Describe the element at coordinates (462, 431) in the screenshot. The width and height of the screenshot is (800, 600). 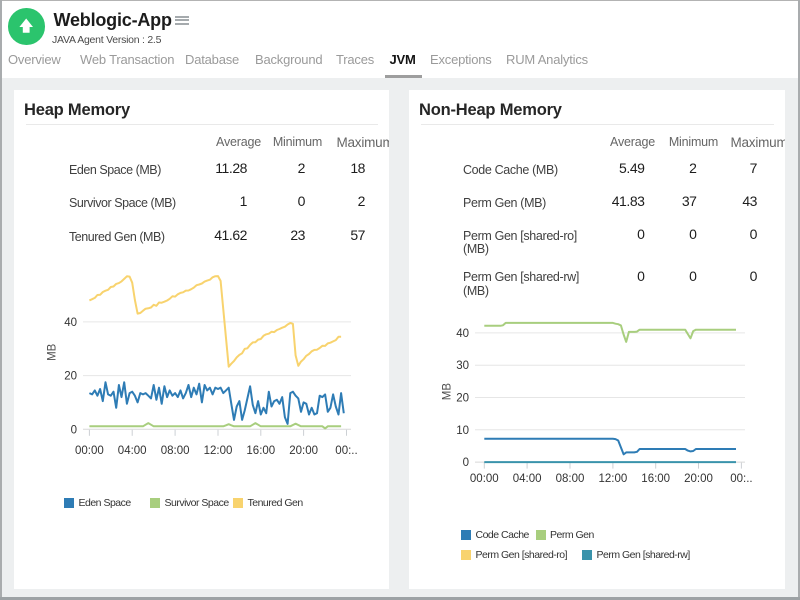
I see `svg-text: 10` at that location.